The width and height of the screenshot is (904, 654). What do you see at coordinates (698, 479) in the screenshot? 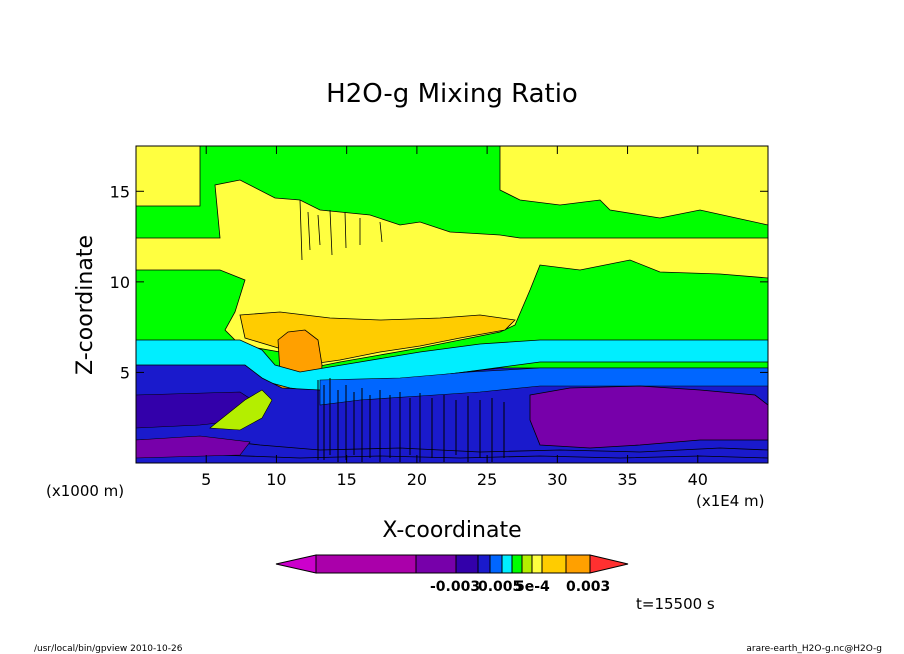
I see `x-tick-label: 40` at bounding box center [698, 479].